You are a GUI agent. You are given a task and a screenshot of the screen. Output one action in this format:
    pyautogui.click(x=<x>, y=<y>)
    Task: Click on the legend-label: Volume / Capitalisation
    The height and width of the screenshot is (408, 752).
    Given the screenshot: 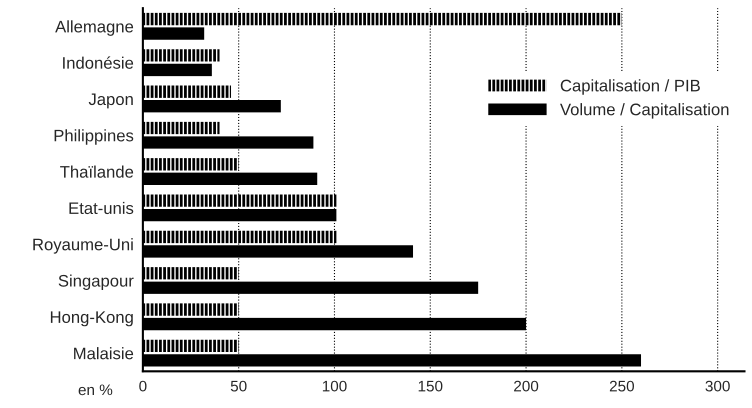 What is the action you would take?
    pyautogui.click(x=644, y=111)
    